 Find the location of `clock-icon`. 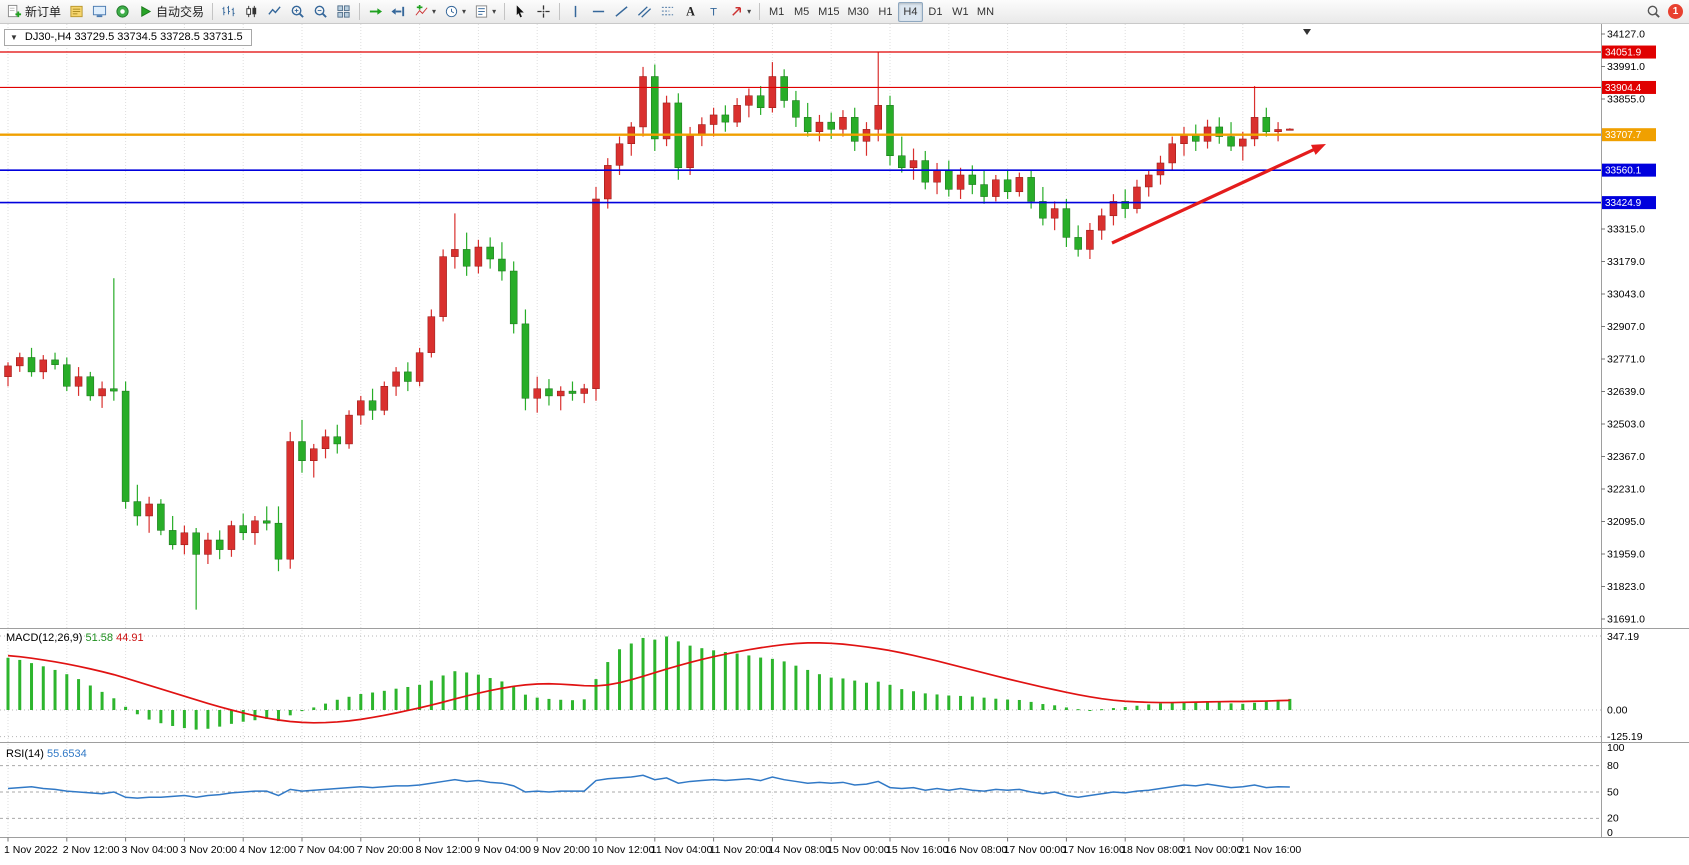

clock-icon is located at coordinates (451, 11).